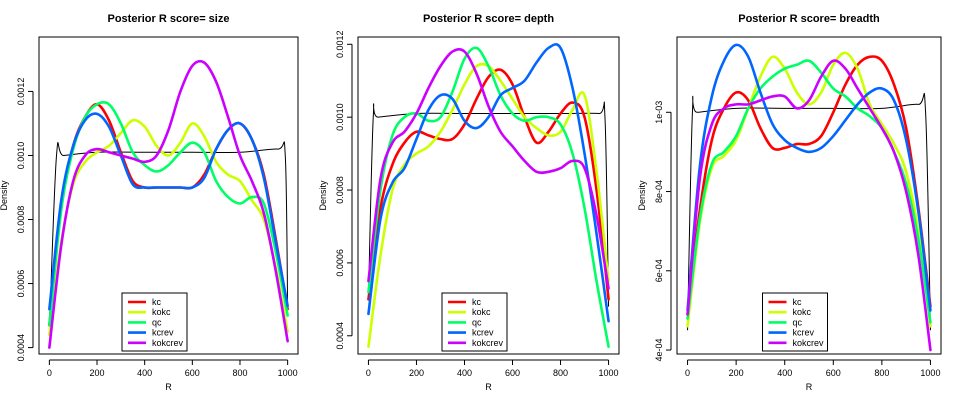 The width and height of the screenshot is (960, 400). Describe the element at coordinates (659, 350) in the screenshot. I see `y-tick-label: 4e-04` at that location.